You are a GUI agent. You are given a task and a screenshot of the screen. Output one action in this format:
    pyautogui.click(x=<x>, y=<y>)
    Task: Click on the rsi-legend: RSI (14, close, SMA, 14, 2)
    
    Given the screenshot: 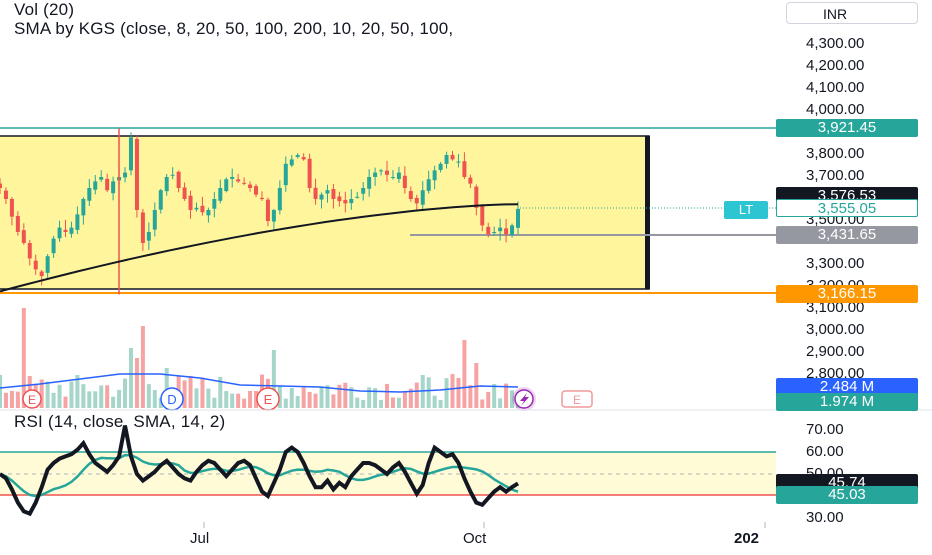 What is the action you would take?
    pyautogui.click(x=120, y=421)
    